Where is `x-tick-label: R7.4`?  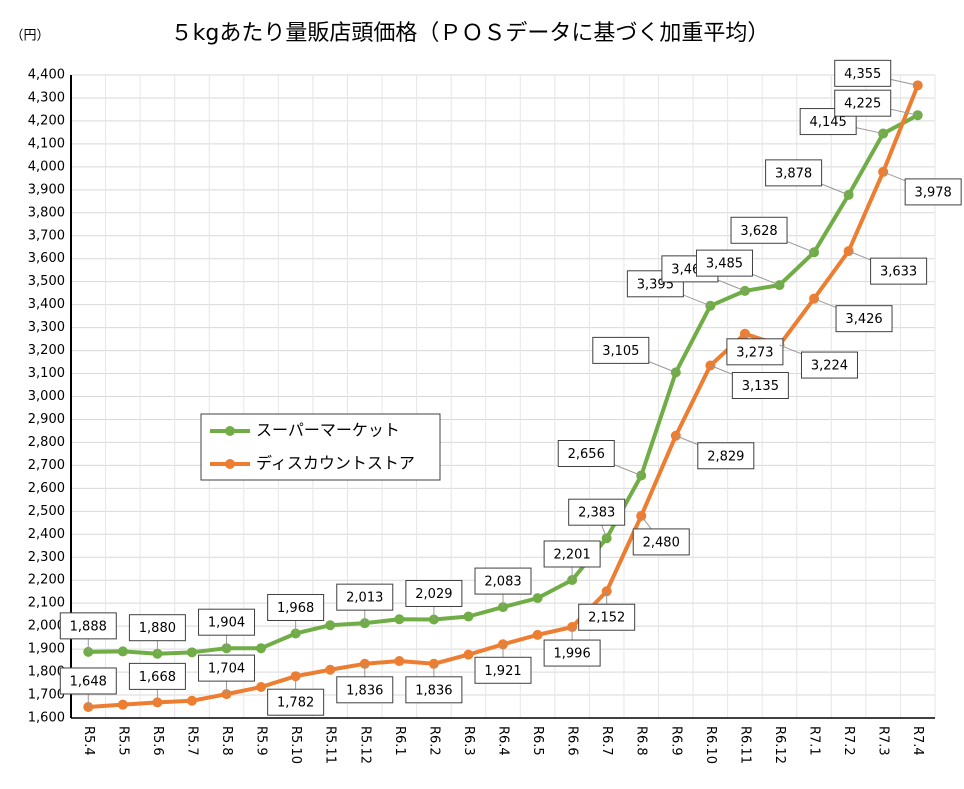 x-tick-label: R7.4 is located at coordinates (917, 741).